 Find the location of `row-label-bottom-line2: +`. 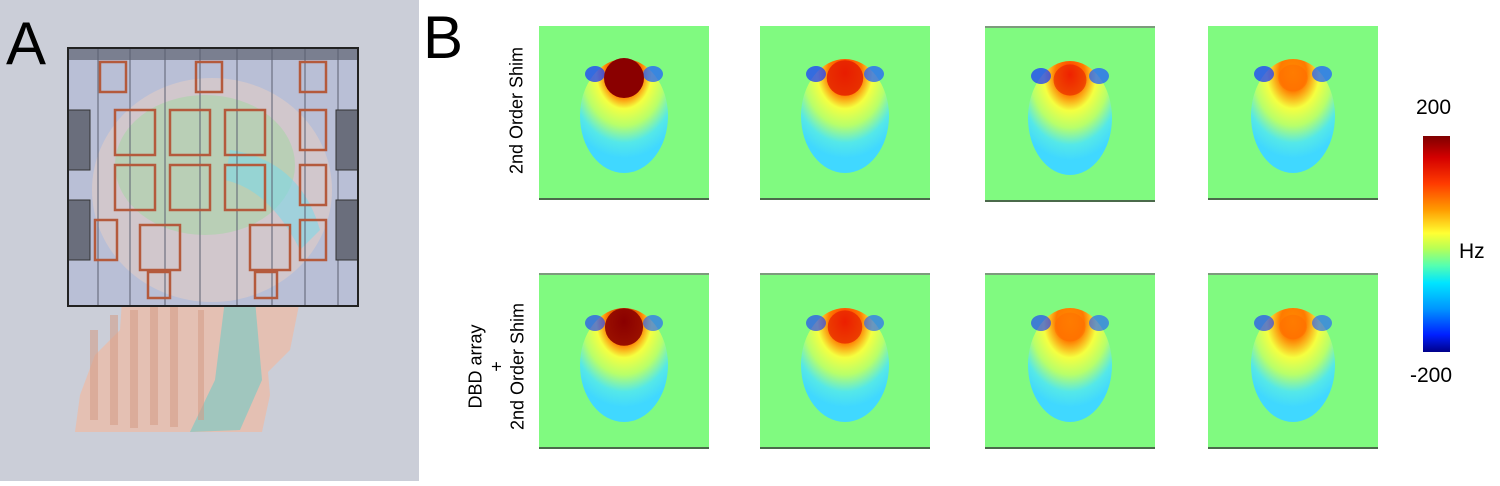

row-label-bottom-line2: + is located at coordinates (496, 366).